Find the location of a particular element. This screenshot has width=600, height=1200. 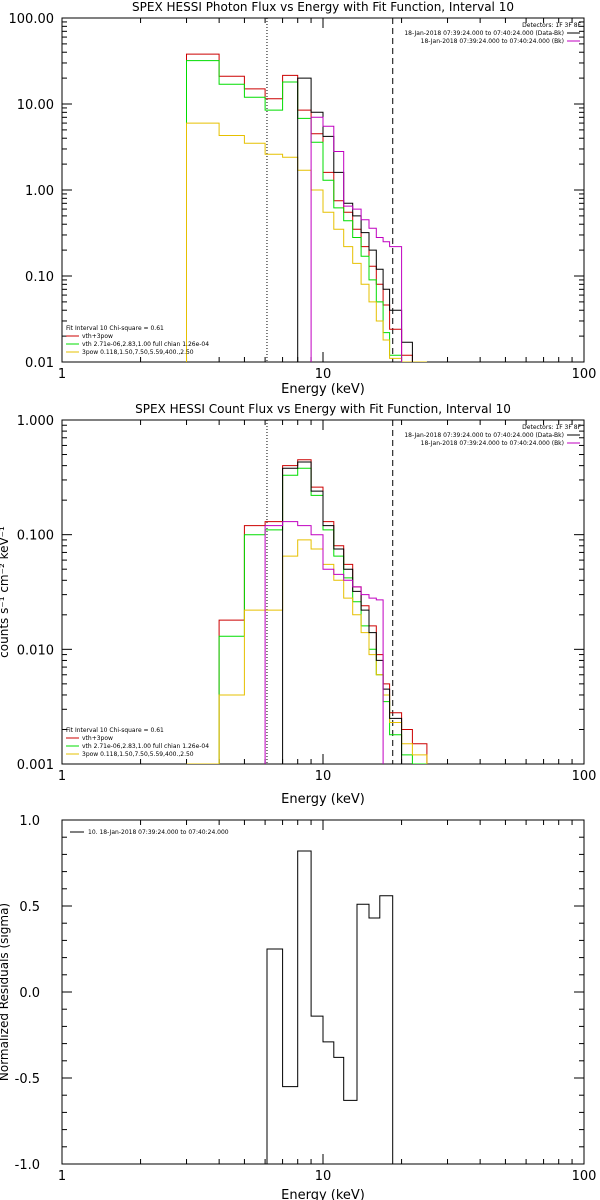

series-residuals-line is located at coordinates (330, 1007).